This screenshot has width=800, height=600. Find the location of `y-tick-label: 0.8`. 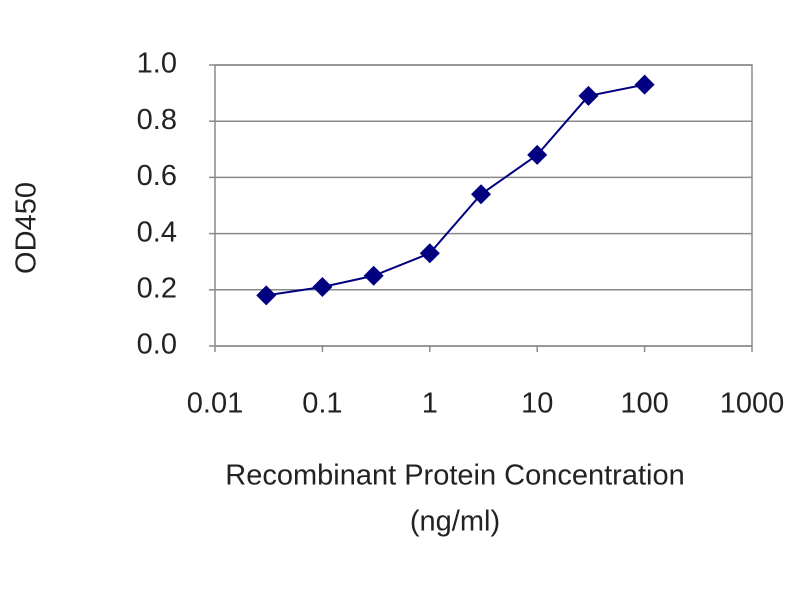

y-tick-label: 0.8 is located at coordinates (157, 120).